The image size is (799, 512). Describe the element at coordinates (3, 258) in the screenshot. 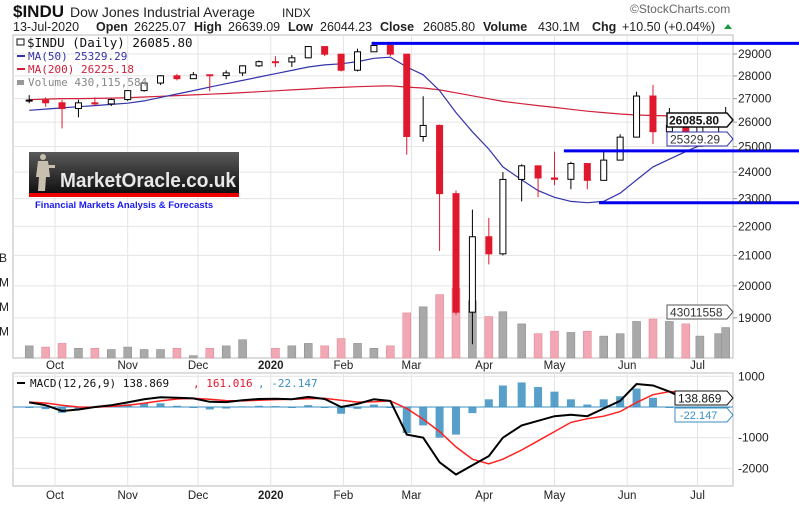

I see `volume-tick-label: B` at that location.